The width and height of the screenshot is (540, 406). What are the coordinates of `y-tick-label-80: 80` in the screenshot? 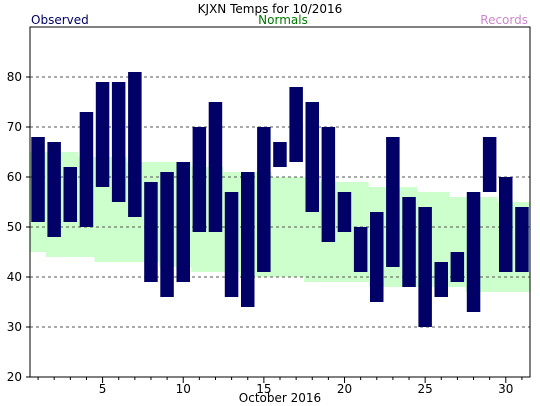 It's located at (14, 77).